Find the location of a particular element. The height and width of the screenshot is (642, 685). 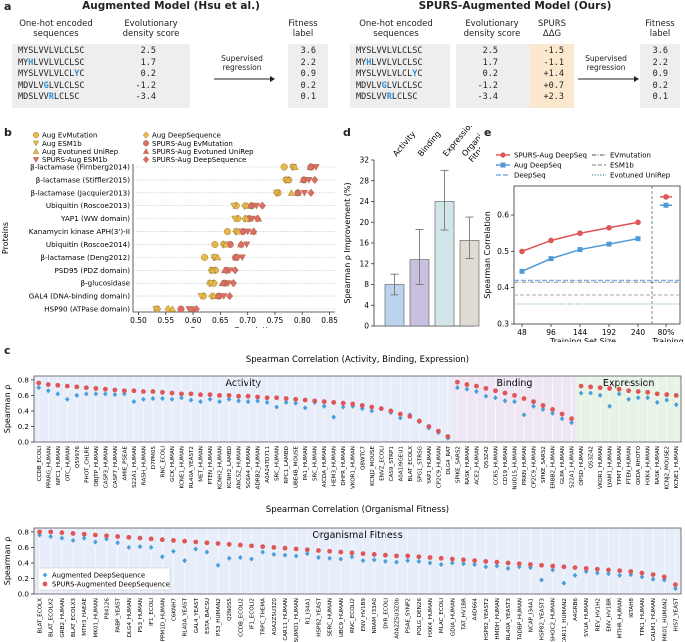

x-tick-label: P53_HUMAN is located at coordinates (141, 615).